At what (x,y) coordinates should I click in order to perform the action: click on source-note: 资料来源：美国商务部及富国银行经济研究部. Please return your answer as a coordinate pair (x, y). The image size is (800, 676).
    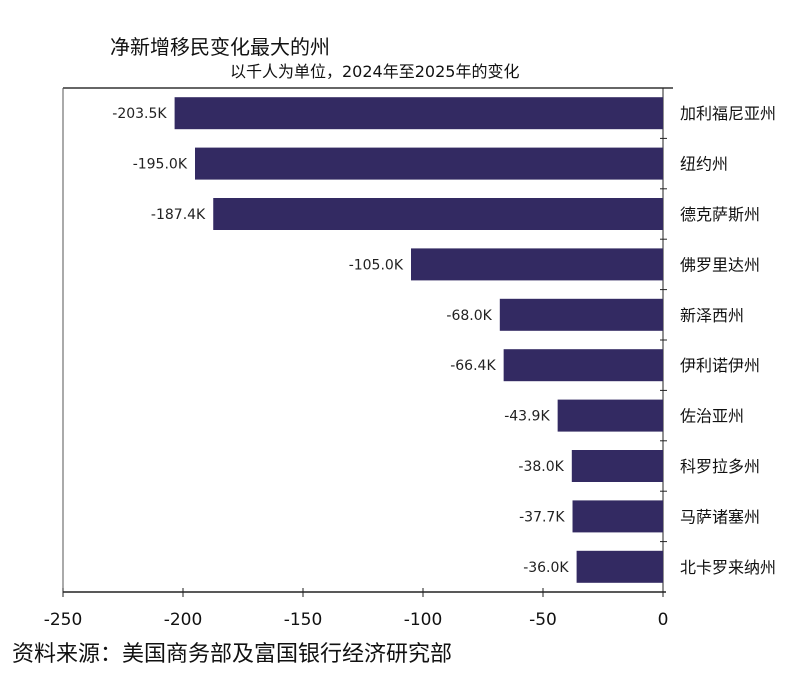
    Looking at the image, I should click on (232, 654).